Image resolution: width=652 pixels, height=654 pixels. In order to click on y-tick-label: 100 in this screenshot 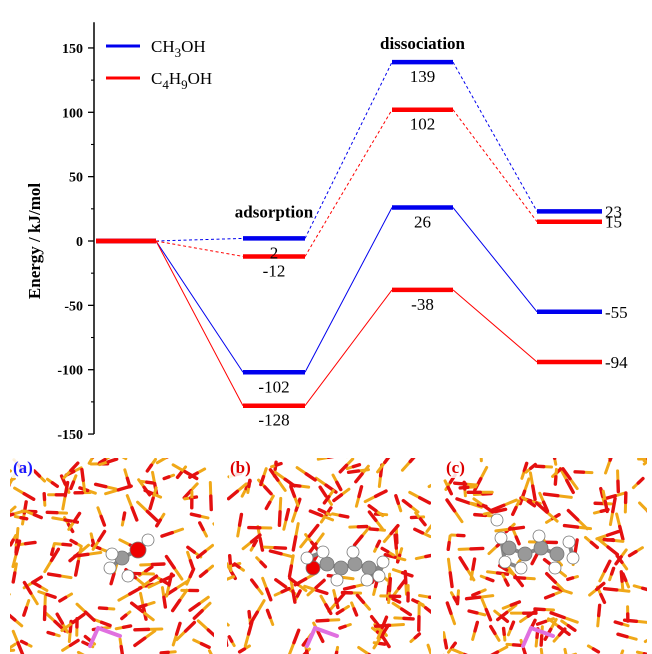, I will do `click(72, 113)`.